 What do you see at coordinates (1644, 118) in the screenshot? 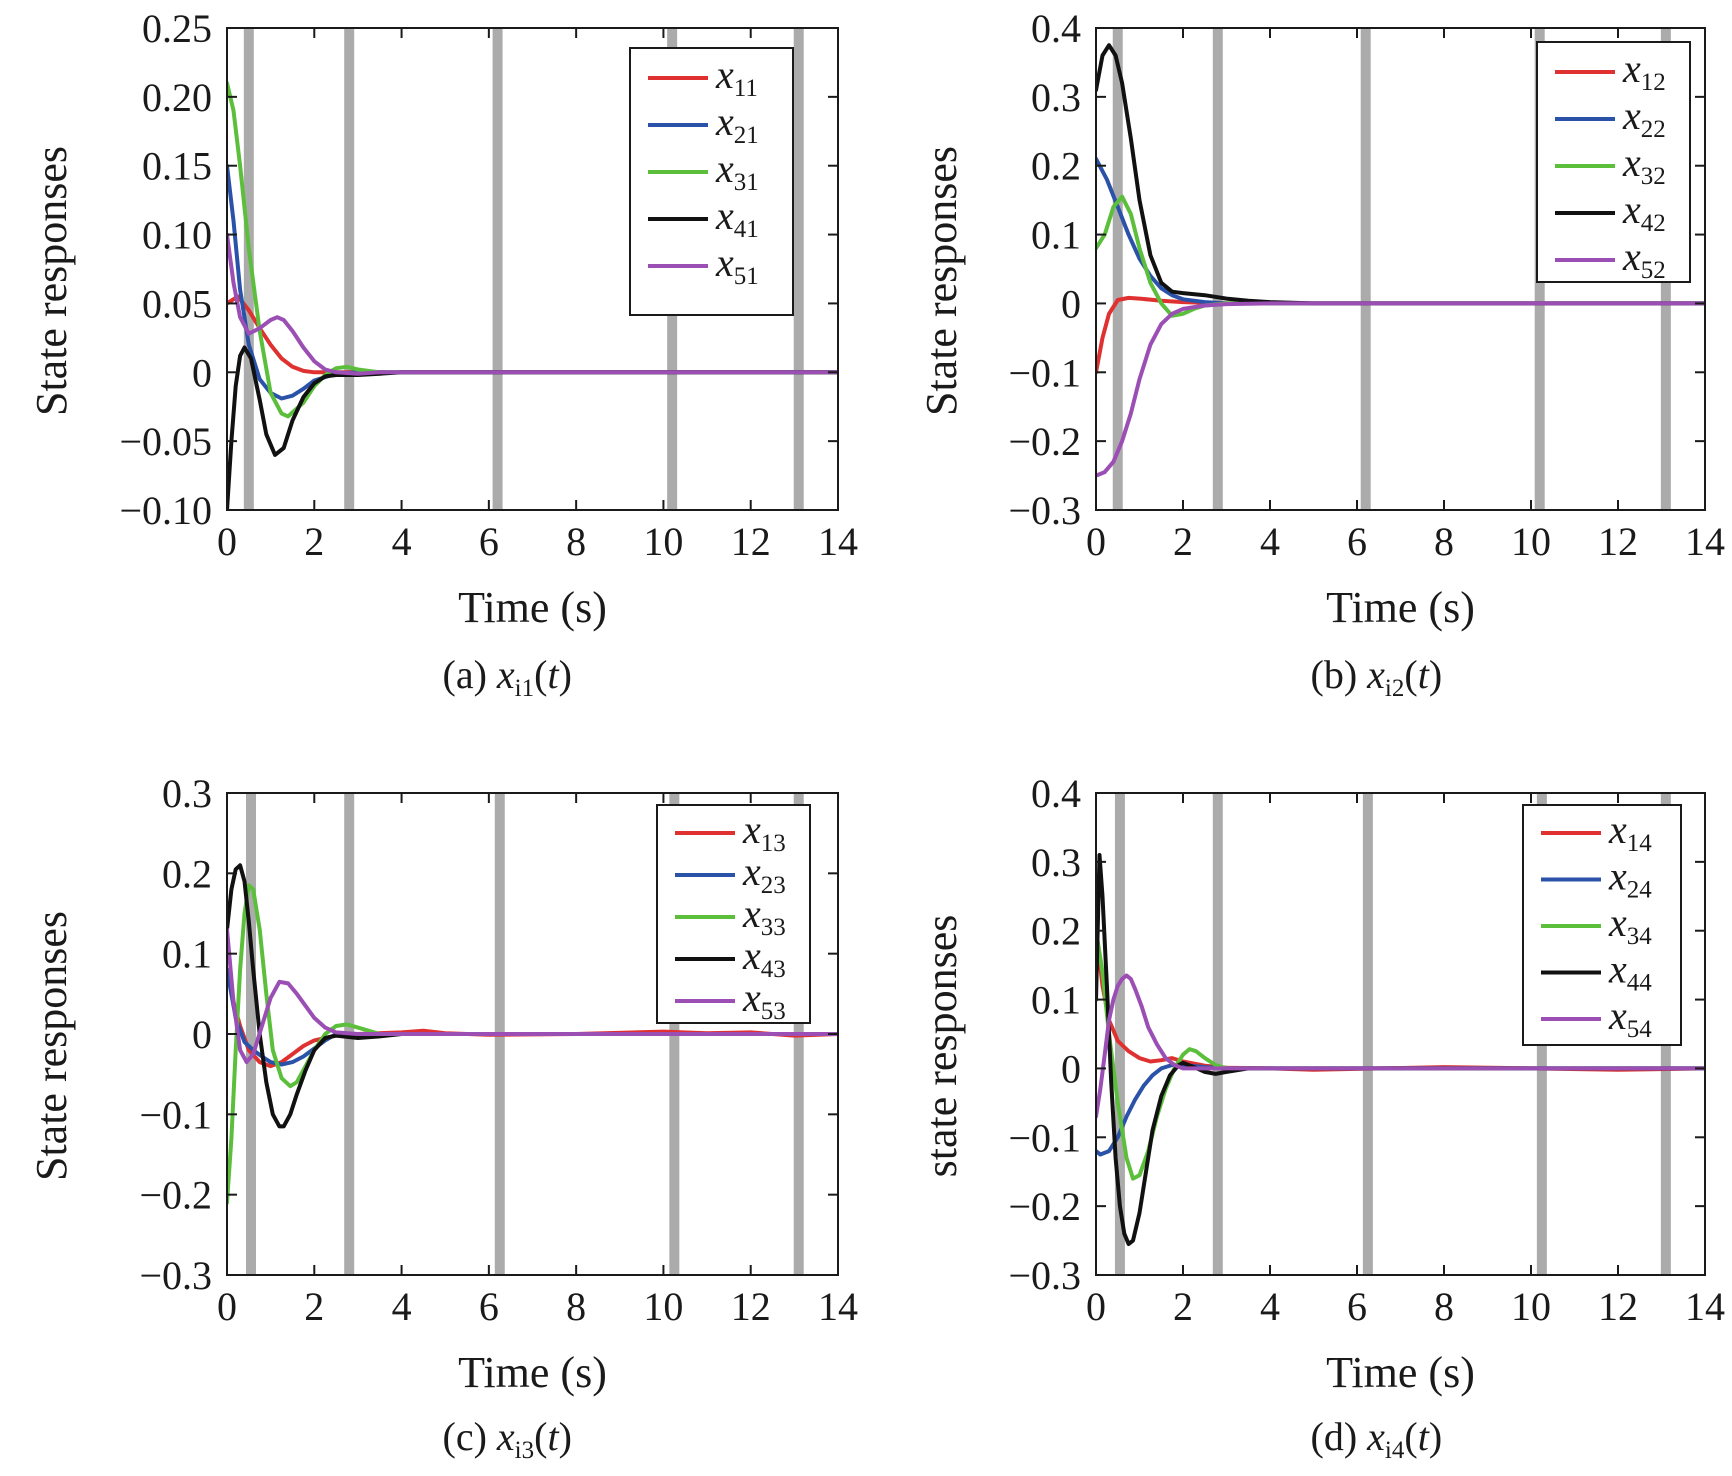
I see `legend-label-x22: x22` at bounding box center [1644, 118].